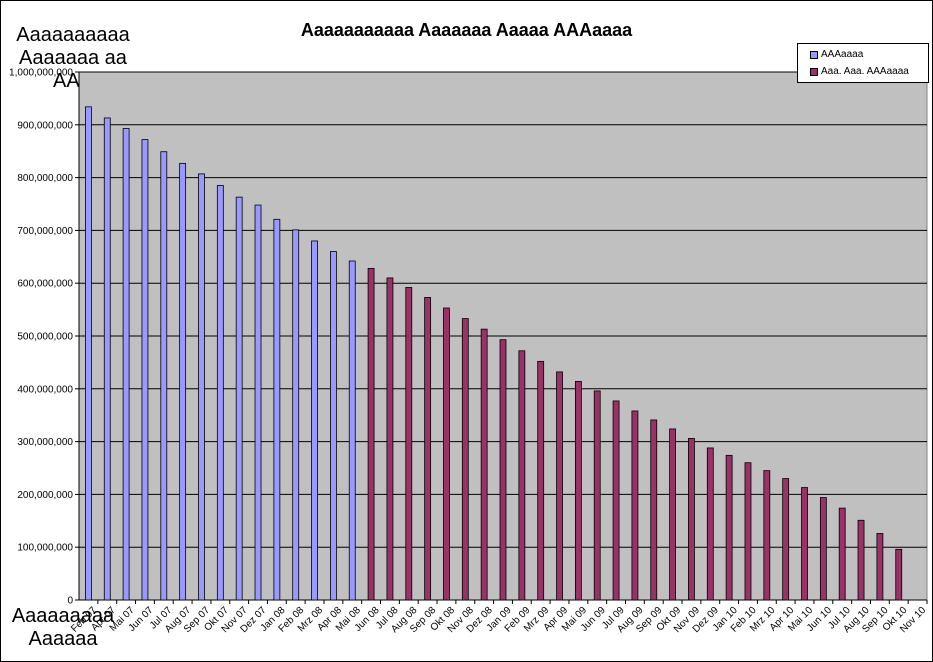  Describe the element at coordinates (45, 442) in the screenshot. I see `y-tick-label: 300,000,000` at that location.